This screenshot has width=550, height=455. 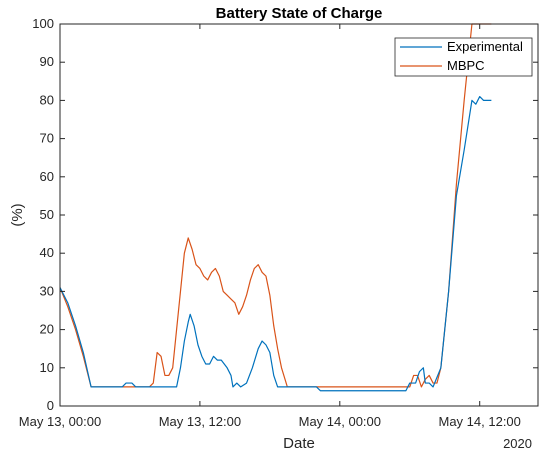 I want to click on x-tick-label: May 13, 12:00, so click(x=200, y=421).